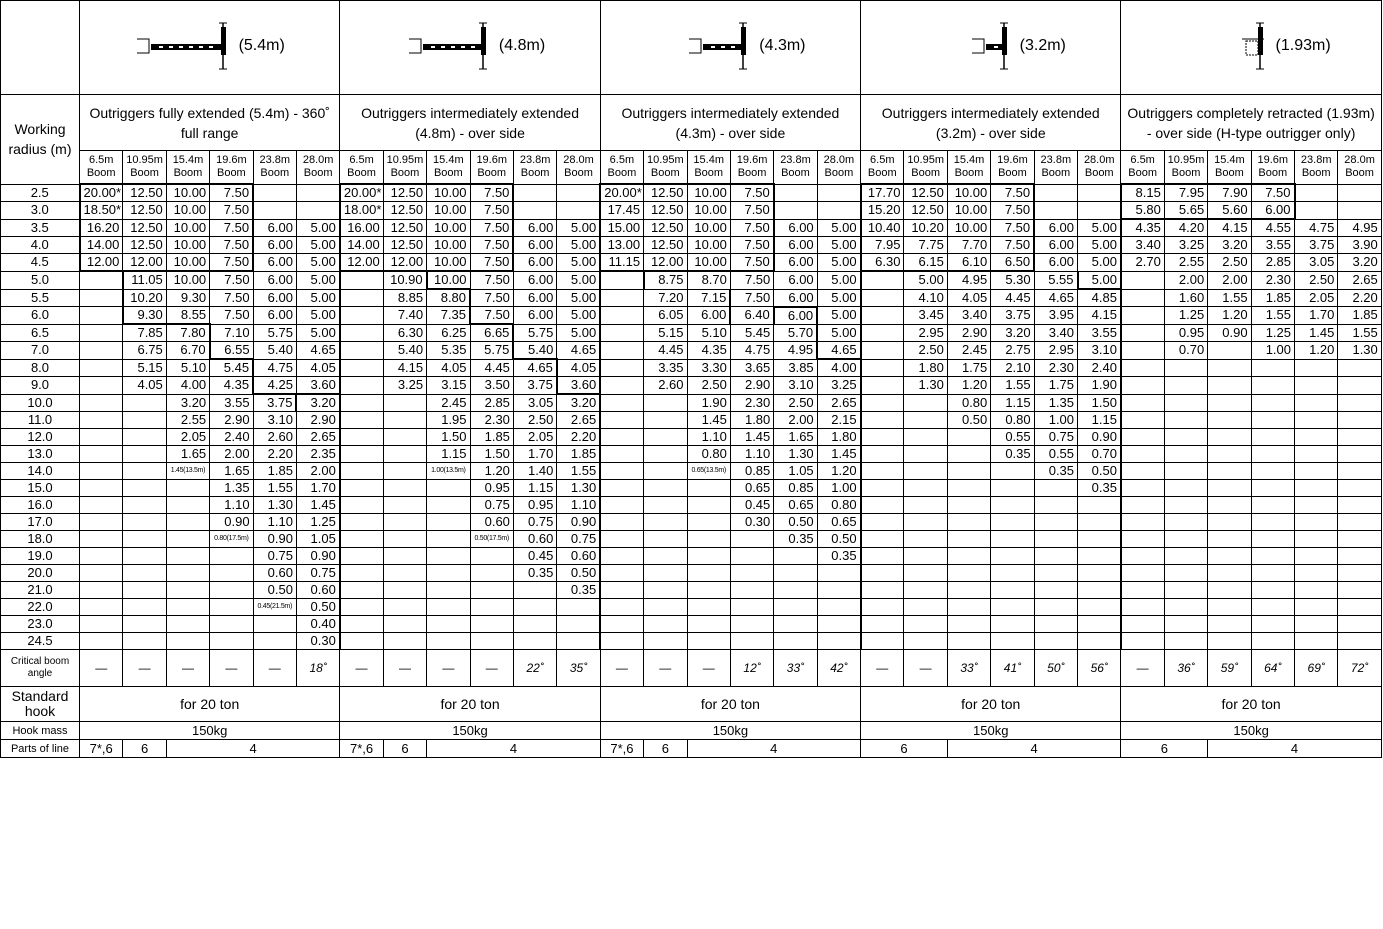 The height and width of the screenshot is (929, 1383). Describe the element at coordinates (839, 385) in the screenshot. I see `capacity-cell: 3.25` at that location.